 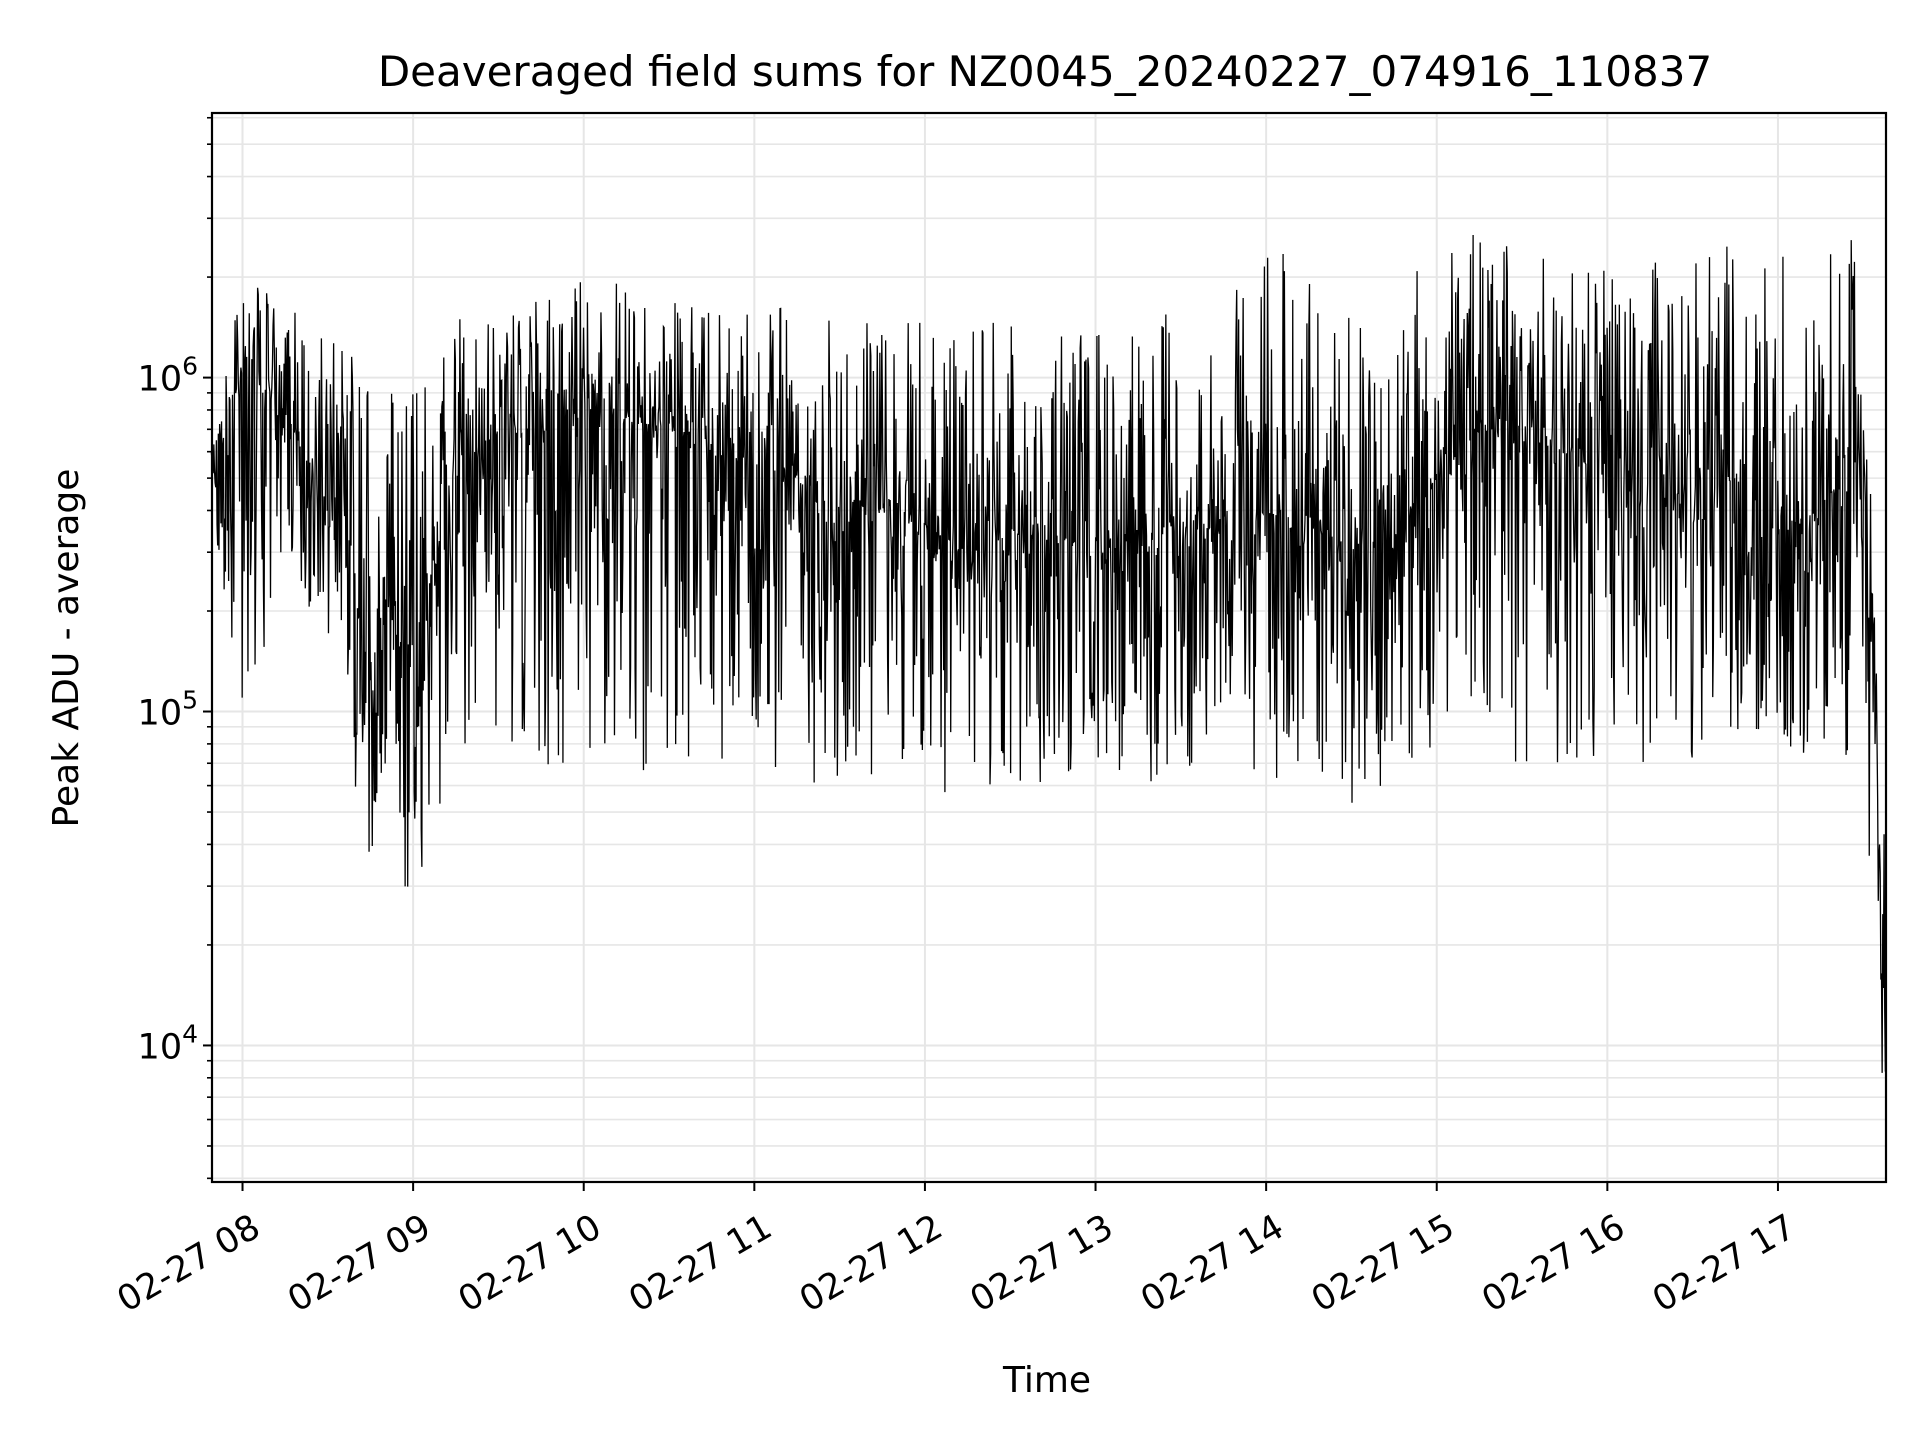 What do you see at coordinates (1046, 1380) in the screenshot?
I see `x-axis-label: Time` at bounding box center [1046, 1380].